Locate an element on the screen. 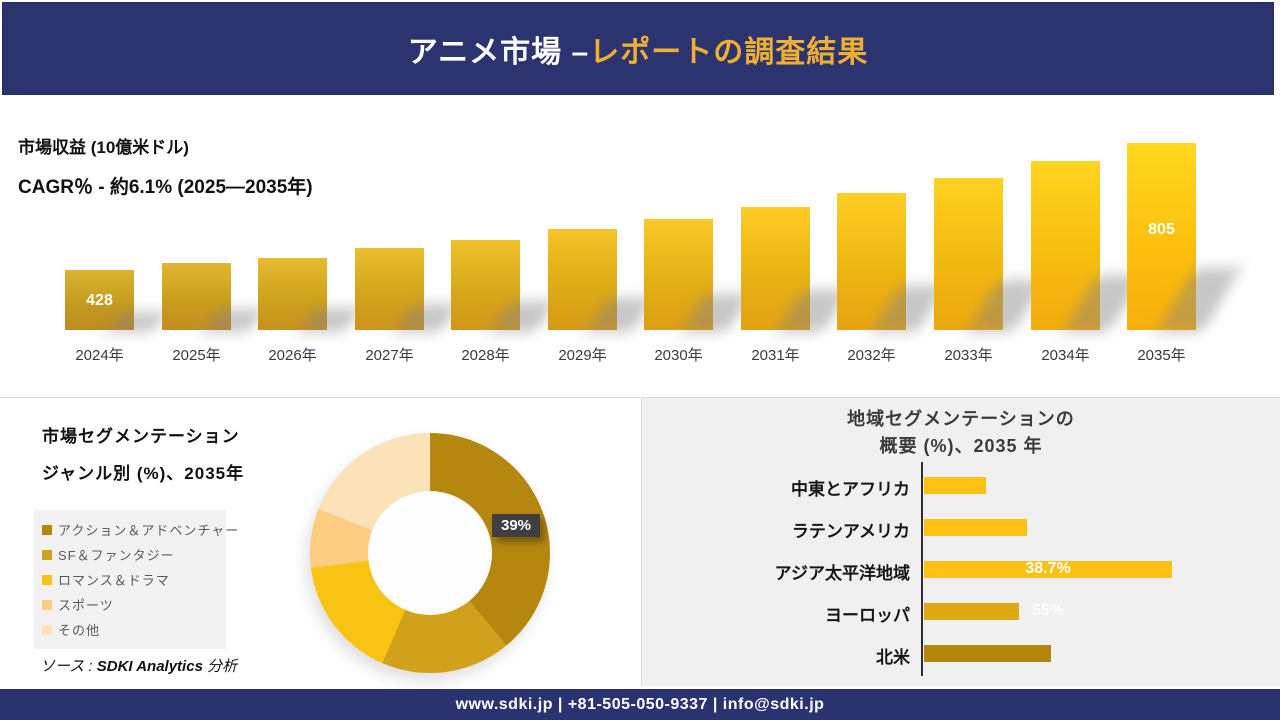 The width and height of the screenshot is (1280, 720). legend-item: スポーツ is located at coordinates (130, 604).